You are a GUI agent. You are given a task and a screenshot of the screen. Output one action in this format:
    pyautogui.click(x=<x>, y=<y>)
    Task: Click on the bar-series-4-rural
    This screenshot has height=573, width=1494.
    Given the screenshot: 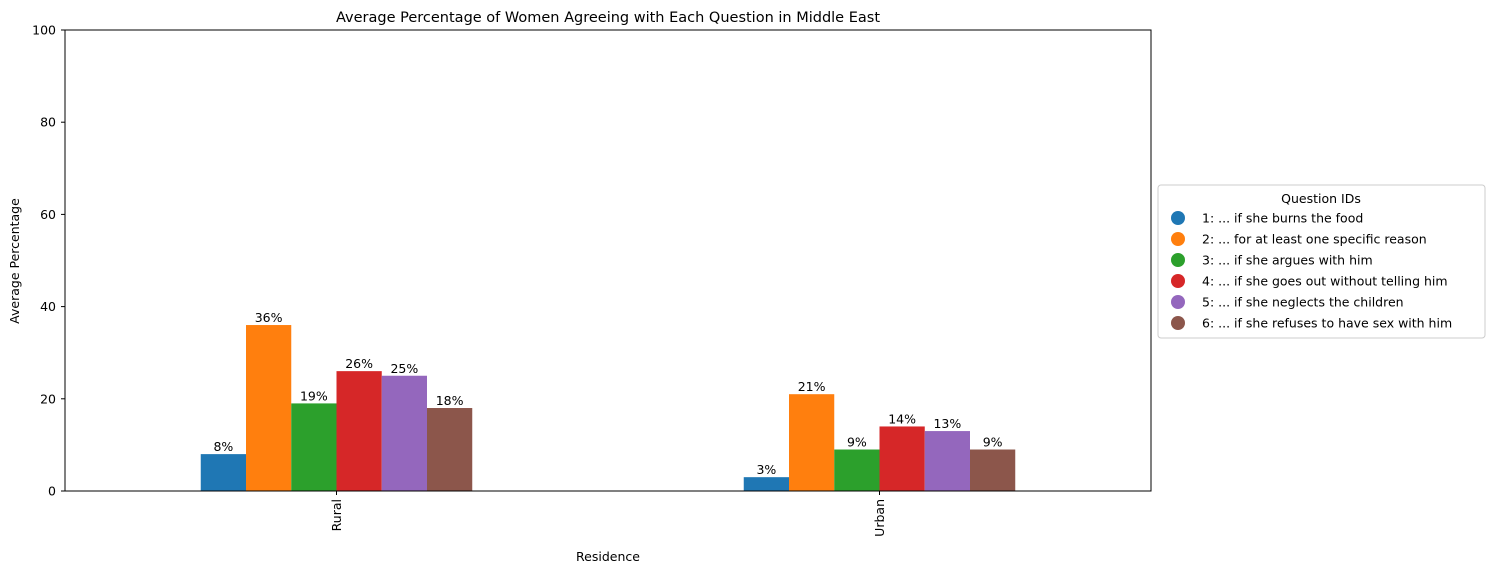 What is the action you would take?
    pyautogui.click(x=359, y=431)
    